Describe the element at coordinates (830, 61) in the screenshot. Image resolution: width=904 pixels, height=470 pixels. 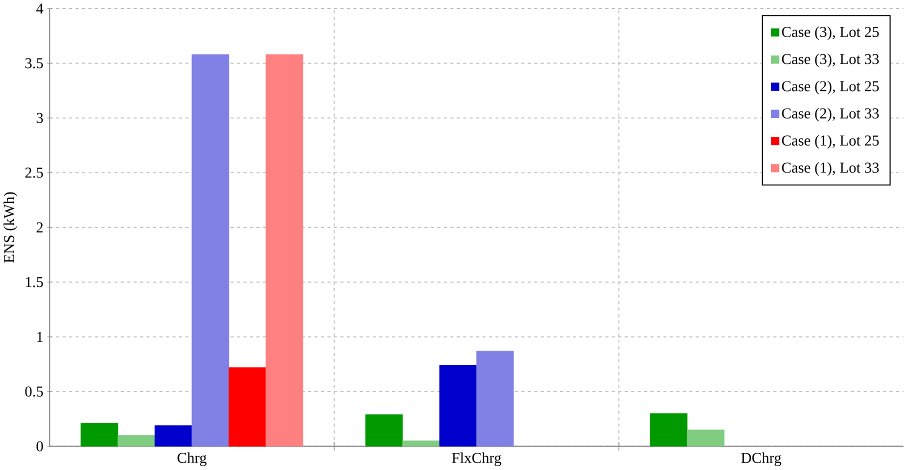
I see `legend-label: Case (3), Lot 33` at that location.